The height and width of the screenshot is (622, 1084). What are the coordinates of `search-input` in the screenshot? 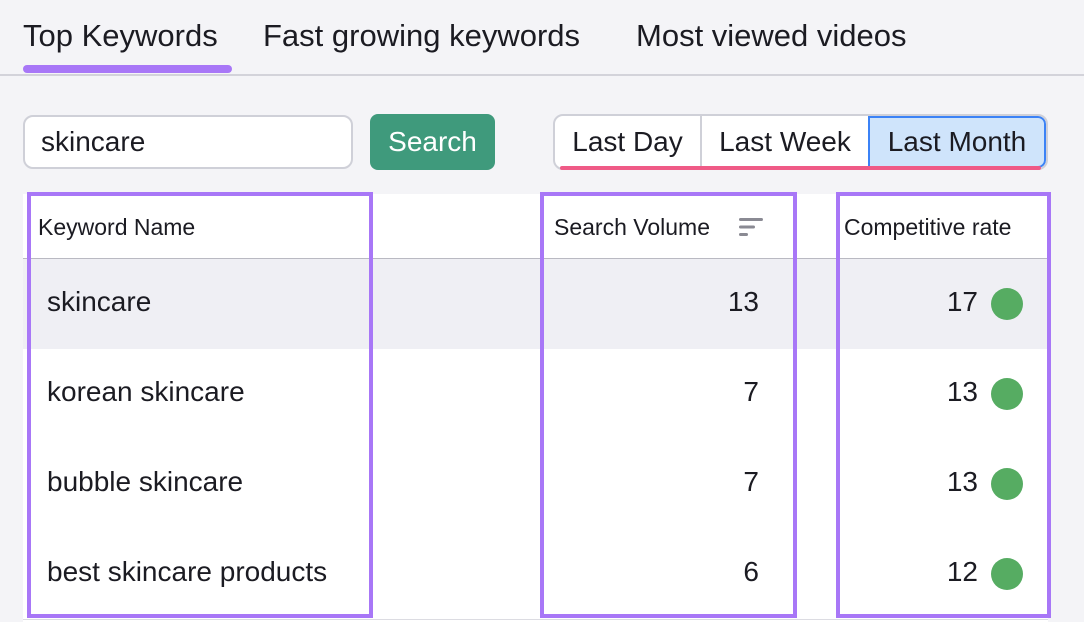 It's located at (188, 142).